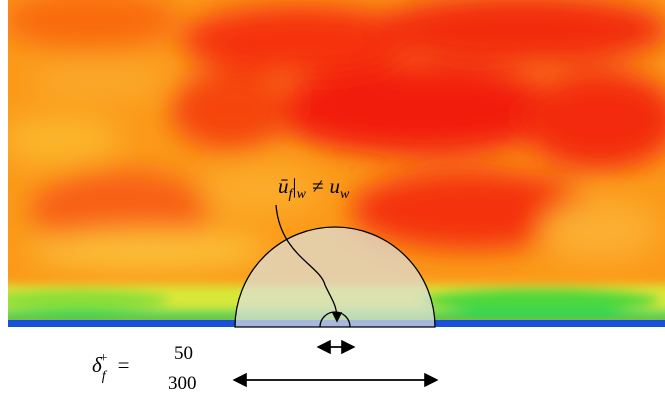 The width and height of the screenshot is (665, 407). What do you see at coordinates (309, 263) in the screenshot?
I see `pointer-arrow` at bounding box center [309, 263].